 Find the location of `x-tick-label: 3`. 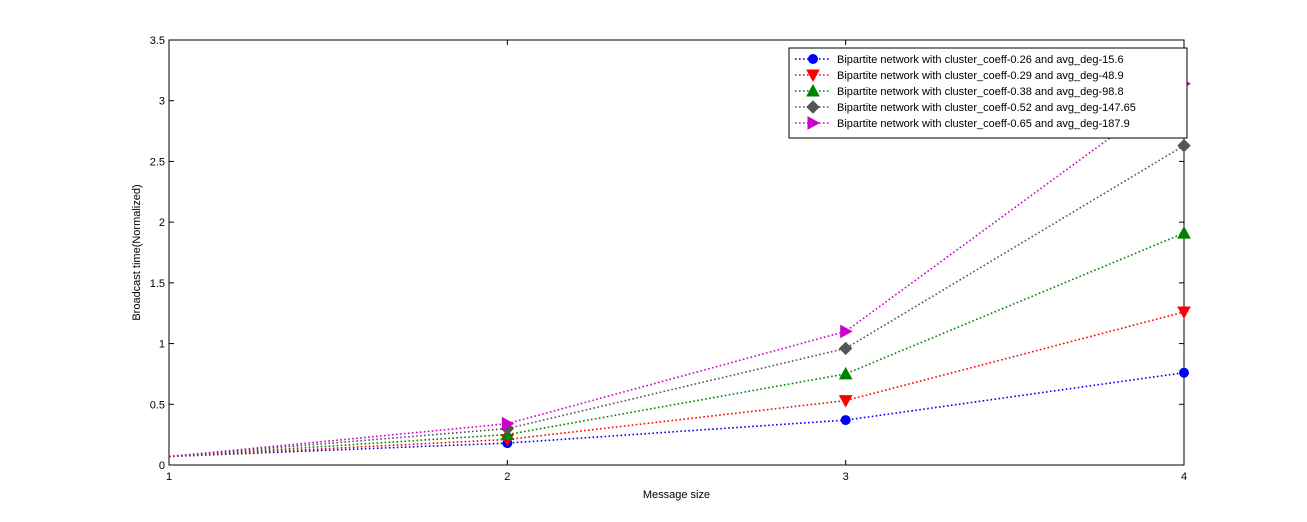

x-tick-label: 3 is located at coordinates (846, 477).